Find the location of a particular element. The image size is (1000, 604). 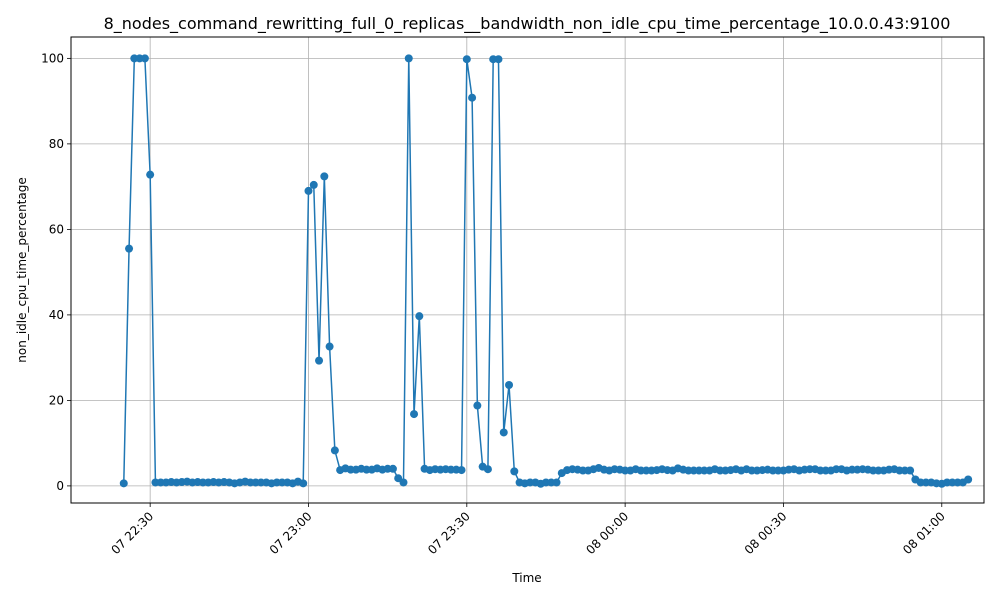

y-tick-label: 0 is located at coordinates (60, 486).